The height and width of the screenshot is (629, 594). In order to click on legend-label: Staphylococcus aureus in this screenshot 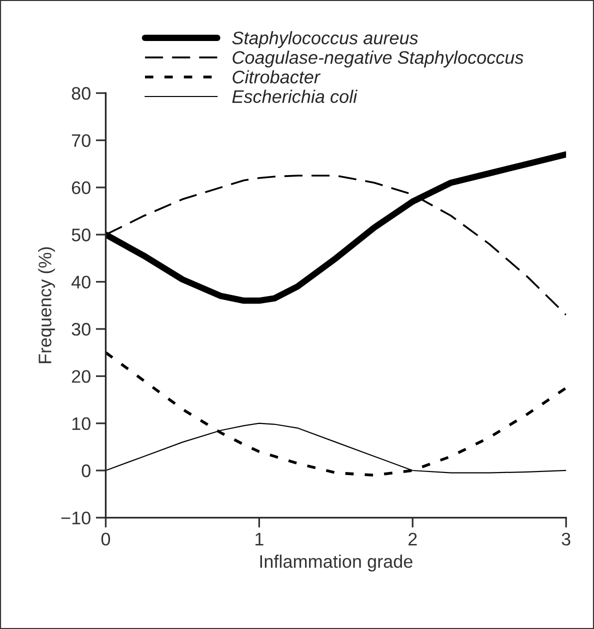, I will do `click(325, 39)`.